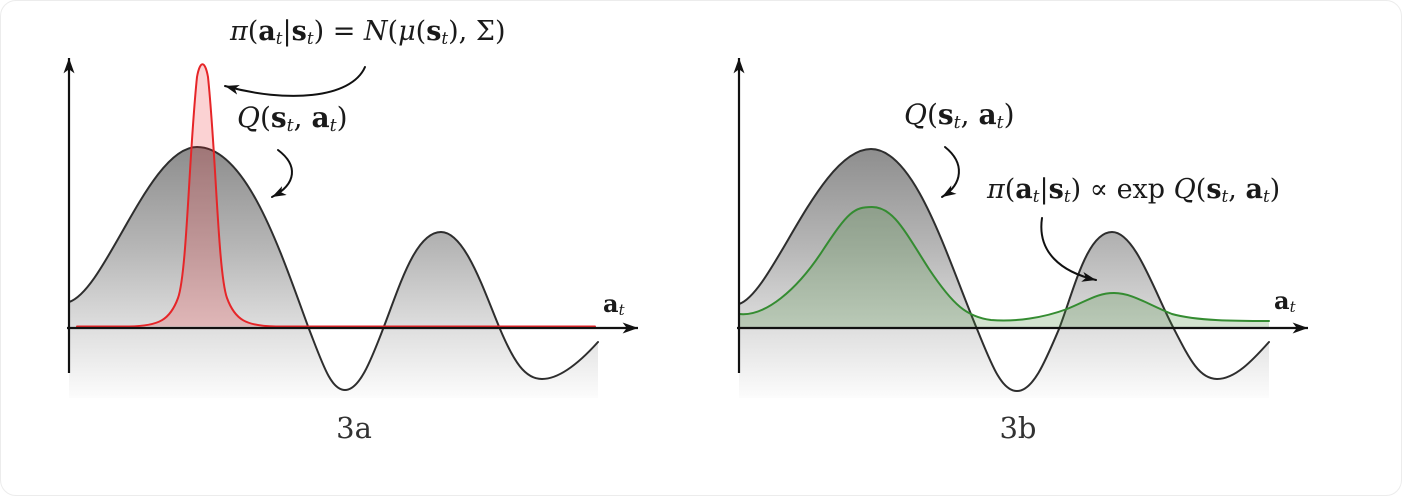  Describe the element at coordinates (959, 115) in the screenshot. I see `label-q-right: Q(st, at)` at that location.